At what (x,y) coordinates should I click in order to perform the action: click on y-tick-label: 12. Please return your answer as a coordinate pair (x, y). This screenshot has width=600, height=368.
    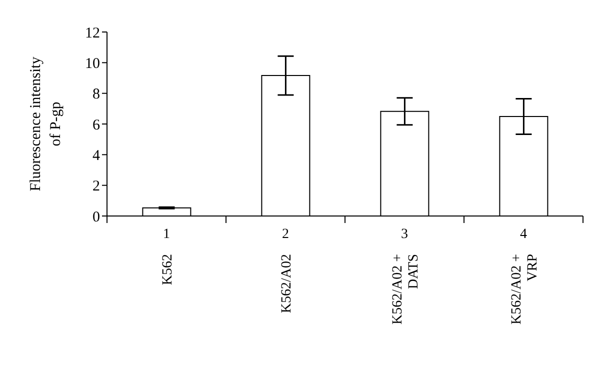
    Looking at the image, I should click on (92, 33).